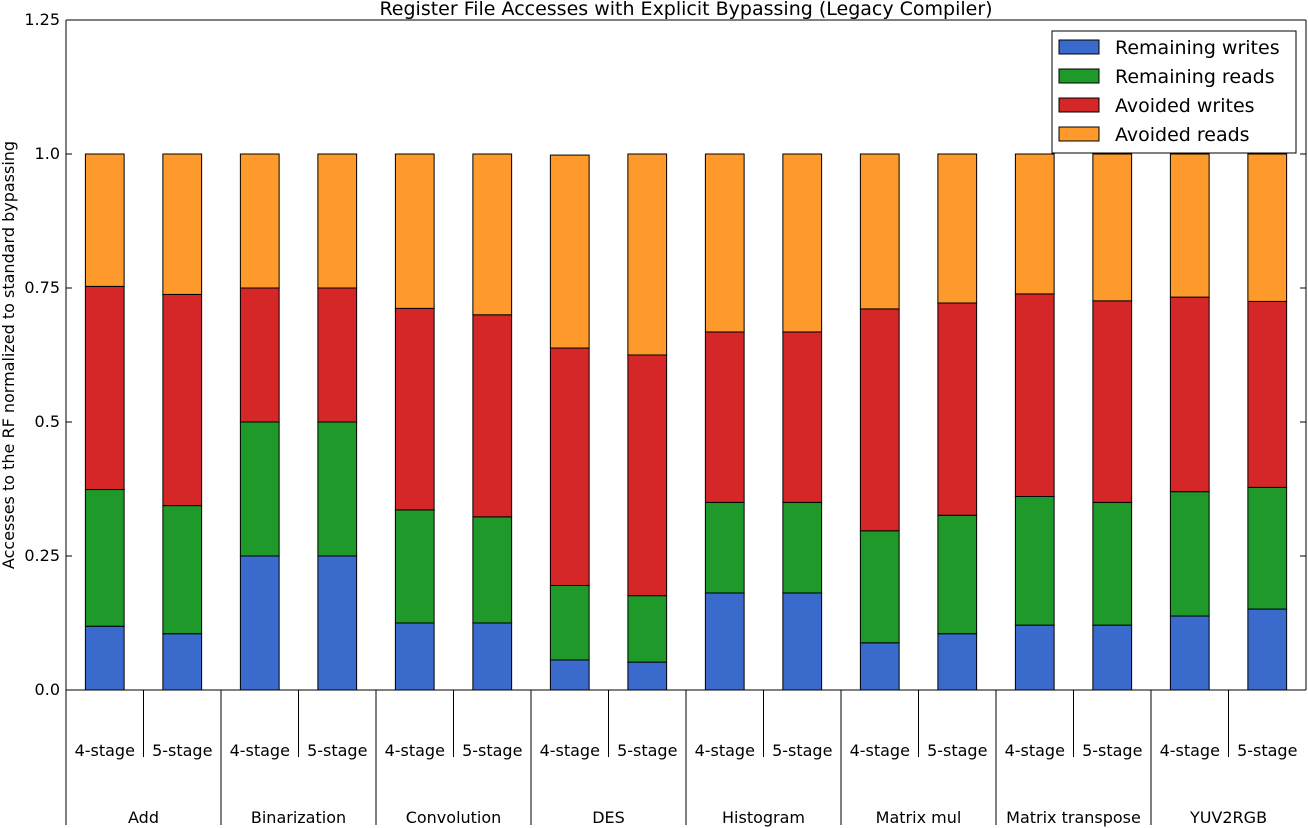 The width and height of the screenshot is (1308, 828). What do you see at coordinates (608, 817) in the screenshot?
I see `x-group-label: DES` at bounding box center [608, 817].